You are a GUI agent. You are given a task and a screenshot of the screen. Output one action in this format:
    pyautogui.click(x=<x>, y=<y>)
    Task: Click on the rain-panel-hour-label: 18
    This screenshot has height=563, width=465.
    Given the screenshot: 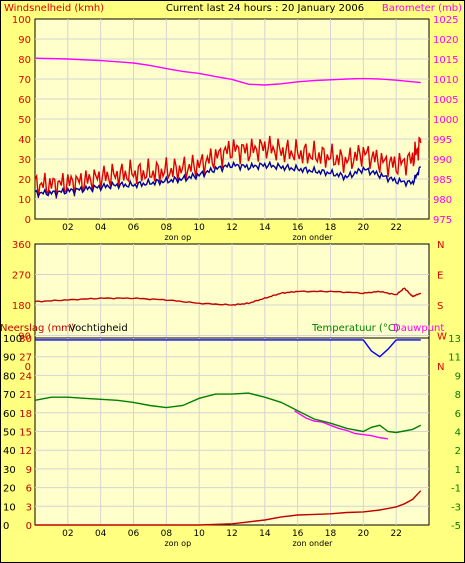 What is the action you would take?
    pyautogui.click(x=331, y=534)
    